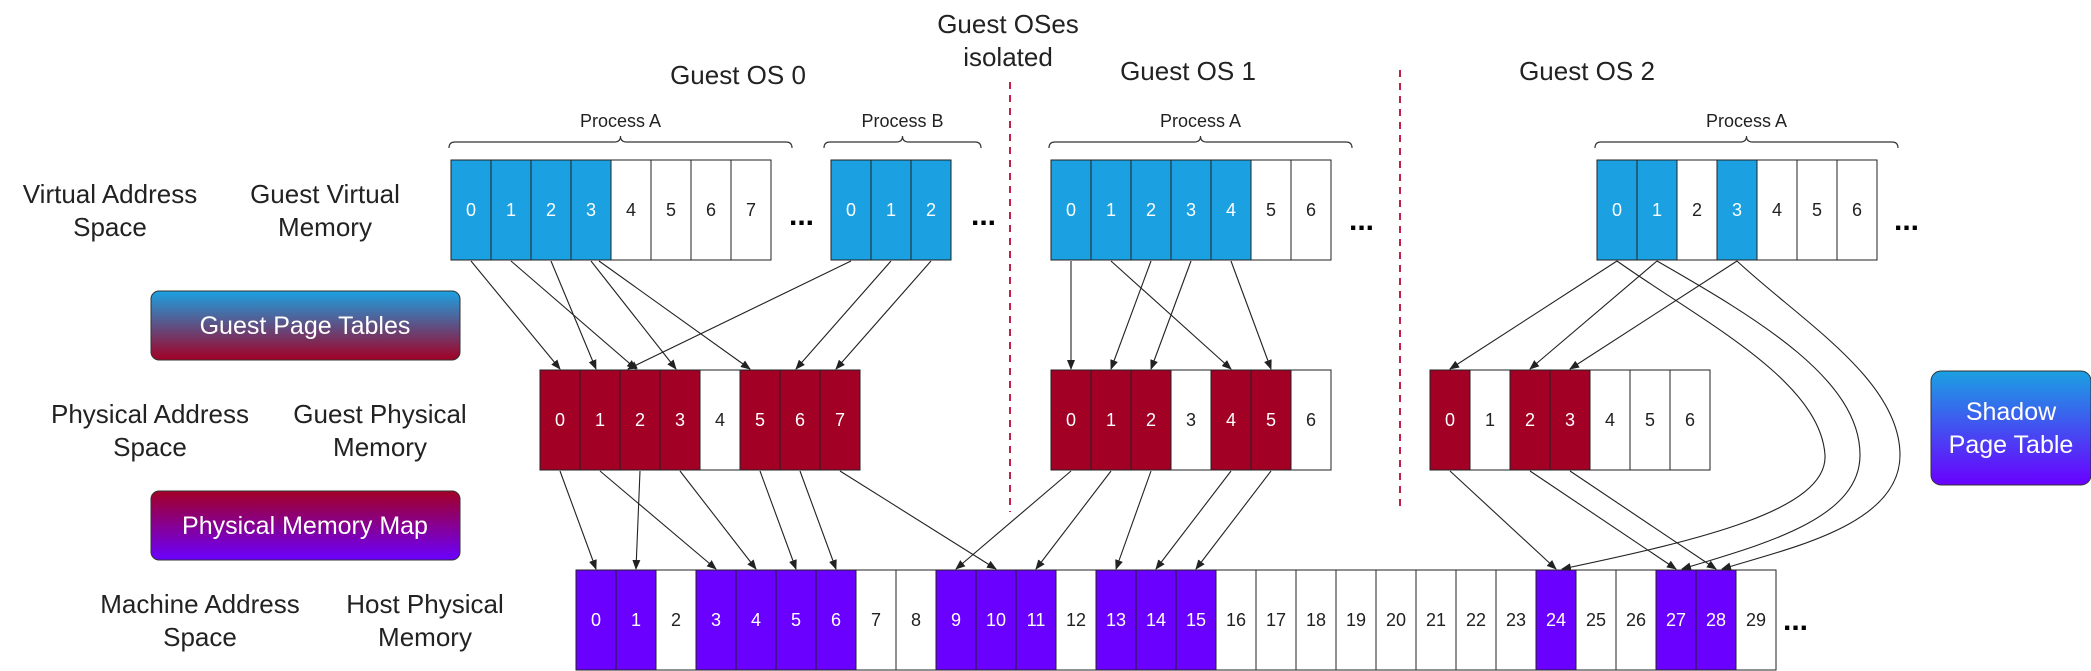 The image size is (2091, 671). What do you see at coordinates (1596, 620) in the screenshot?
I see `host-physical-page-cell-label: 25` at bounding box center [1596, 620].